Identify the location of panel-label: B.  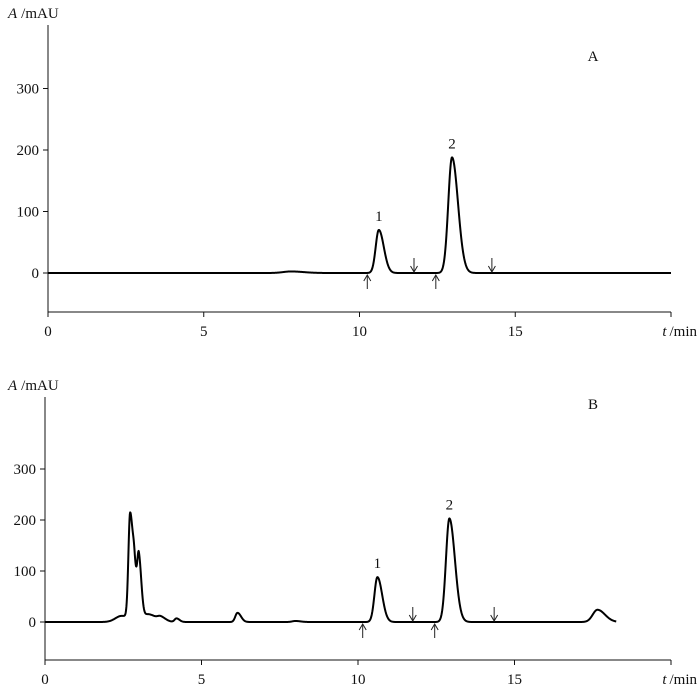
(593, 405).